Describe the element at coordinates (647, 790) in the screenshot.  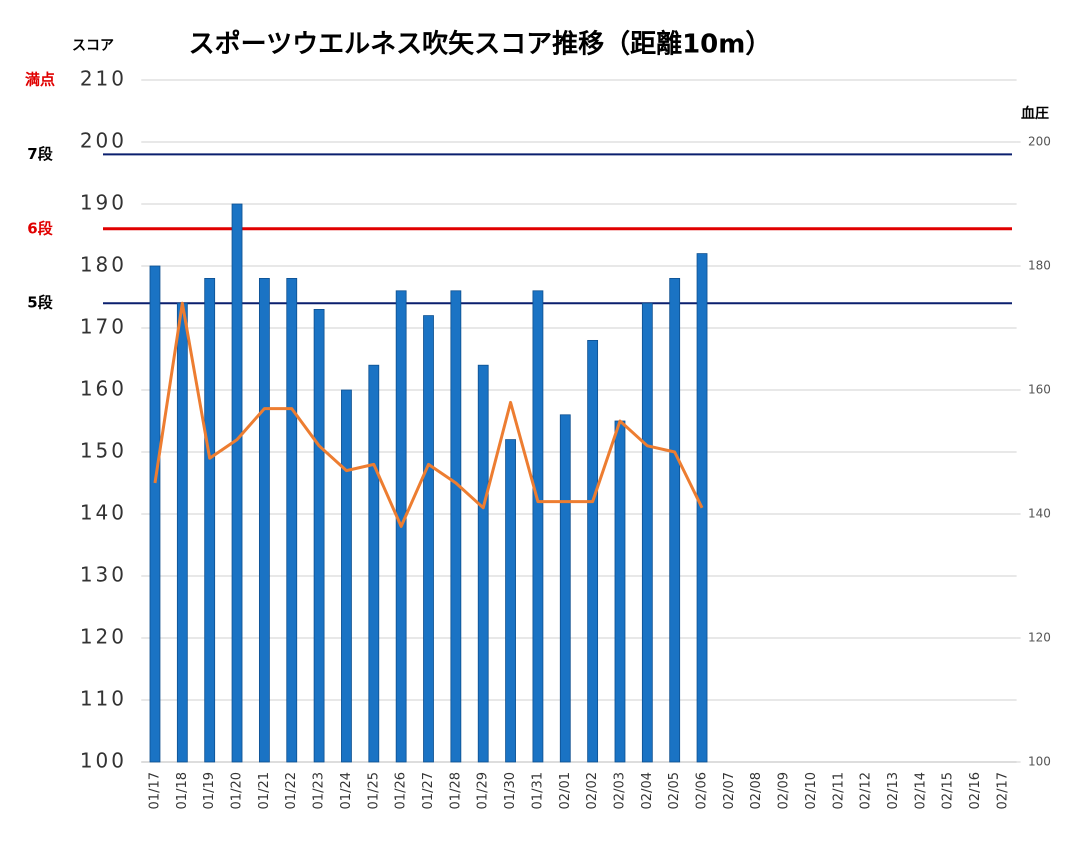
I see `x-tick-label: 02/04` at that location.